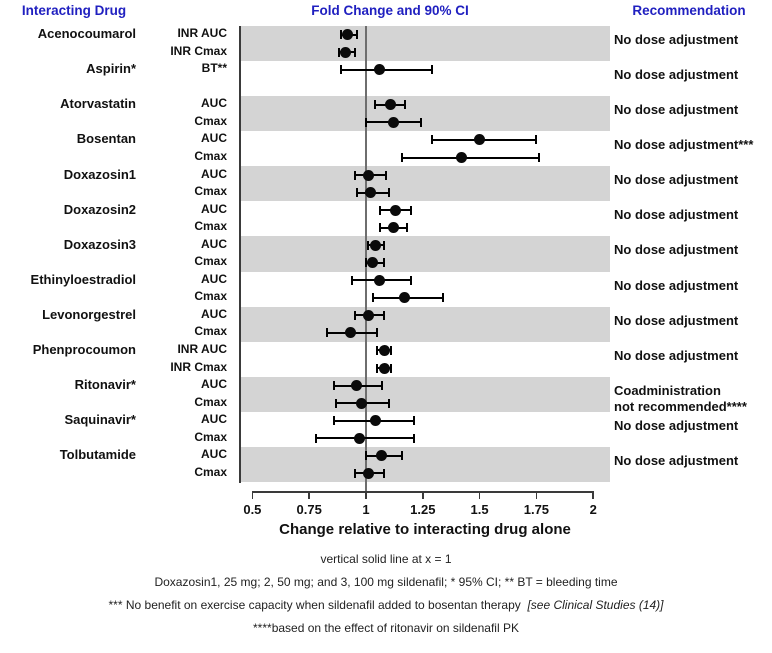  I want to click on x-axis-tick-label: 0.75, so click(309, 509).